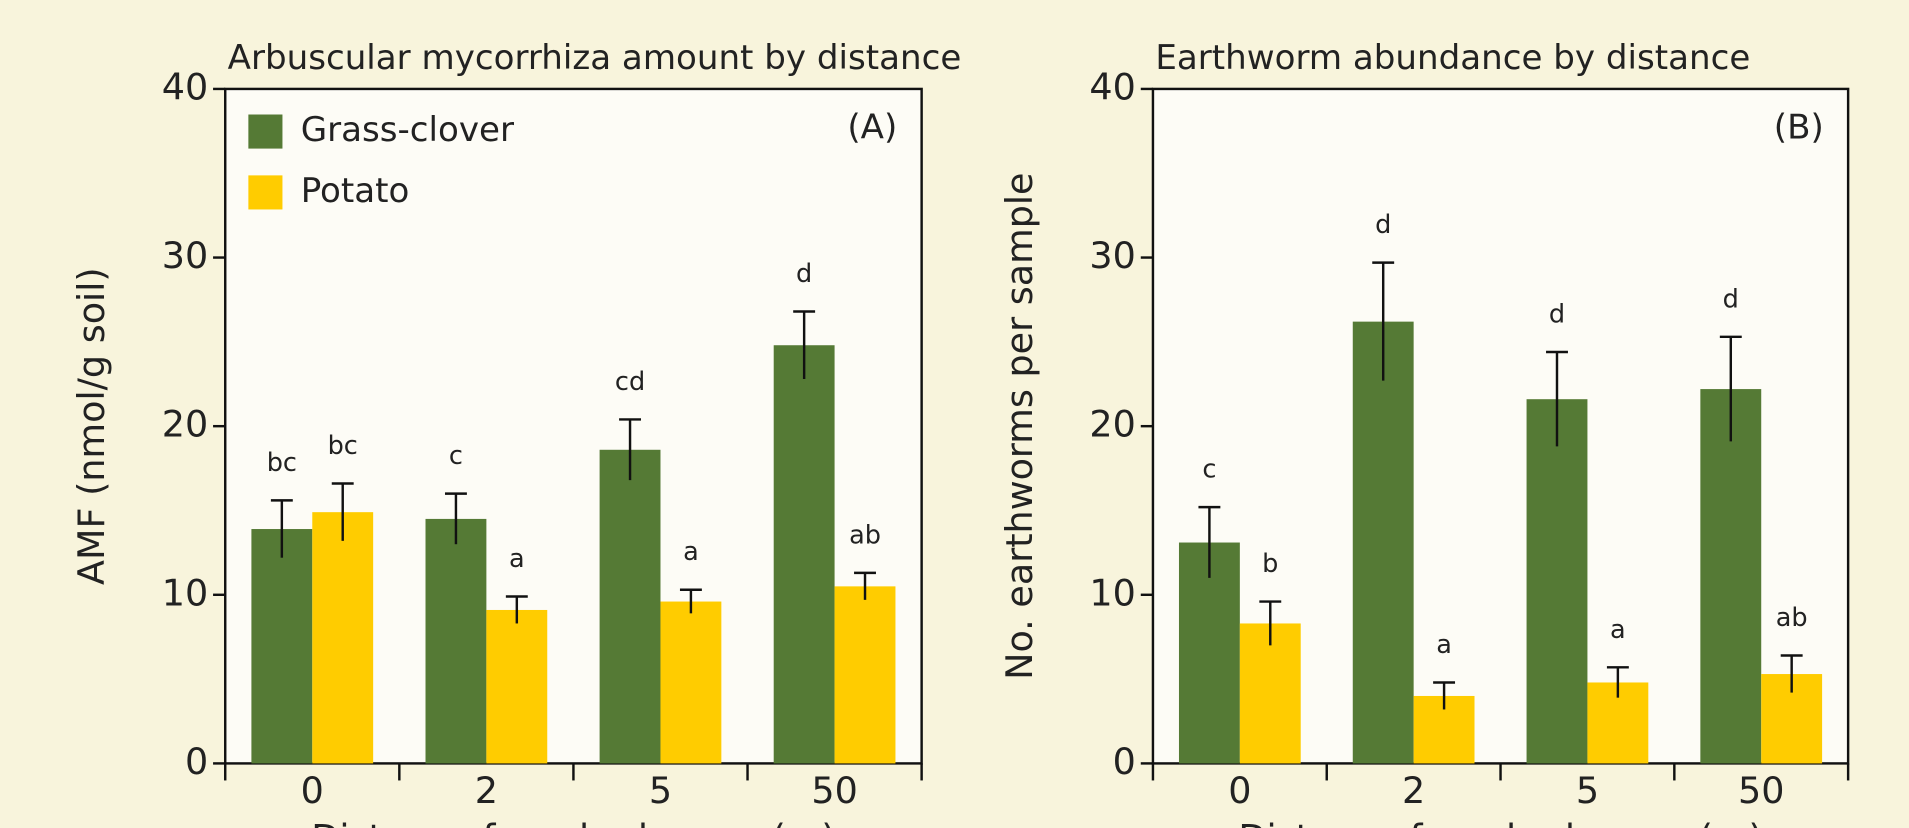  I want to click on chart-title: Arbuscular mycorrhiza amount by distance, so click(595, 58).